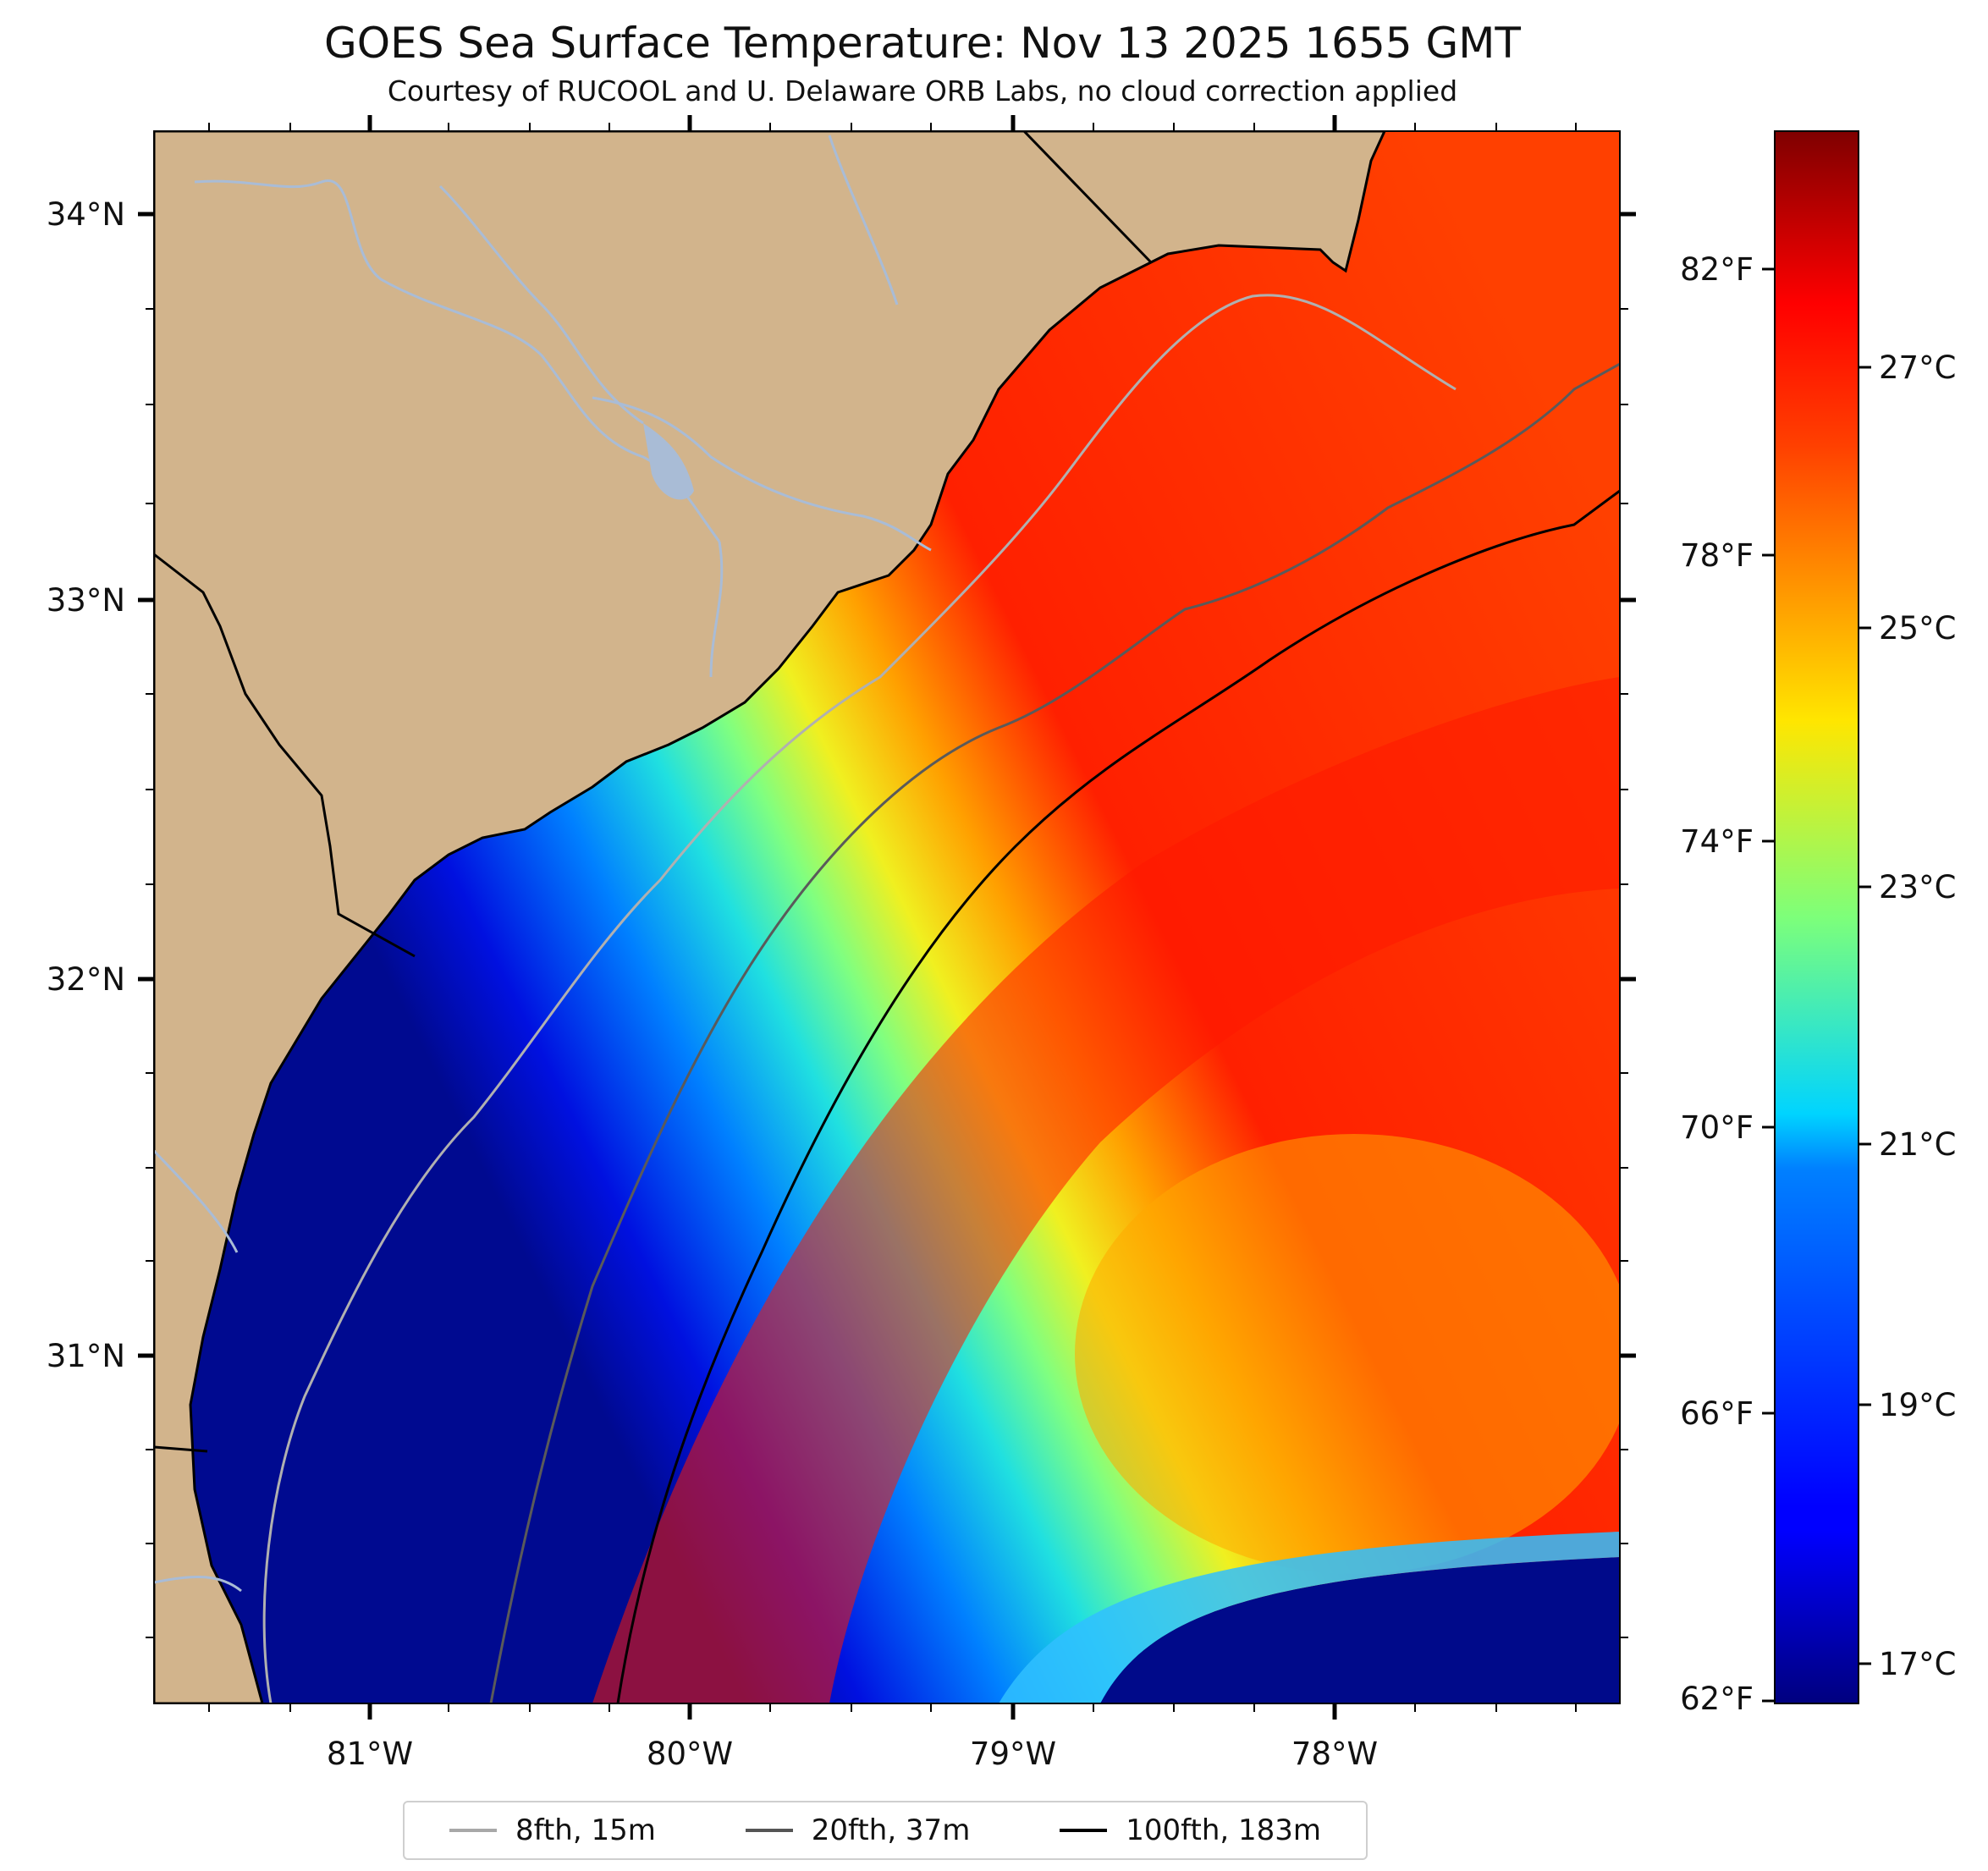 The width and height of the screenshot is (1988, 1871). What do you see at coordinates (1224, 1830) in the screenshot?
I see `legend-label: 100fth, 183m` at bounding box center [1224, 1830].